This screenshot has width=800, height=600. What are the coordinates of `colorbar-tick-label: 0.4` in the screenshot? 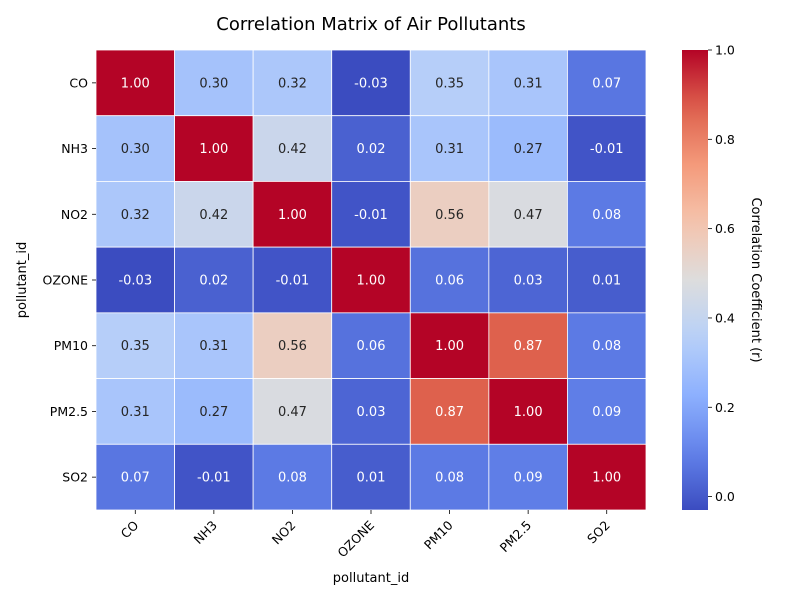 It's located at (725, 317).